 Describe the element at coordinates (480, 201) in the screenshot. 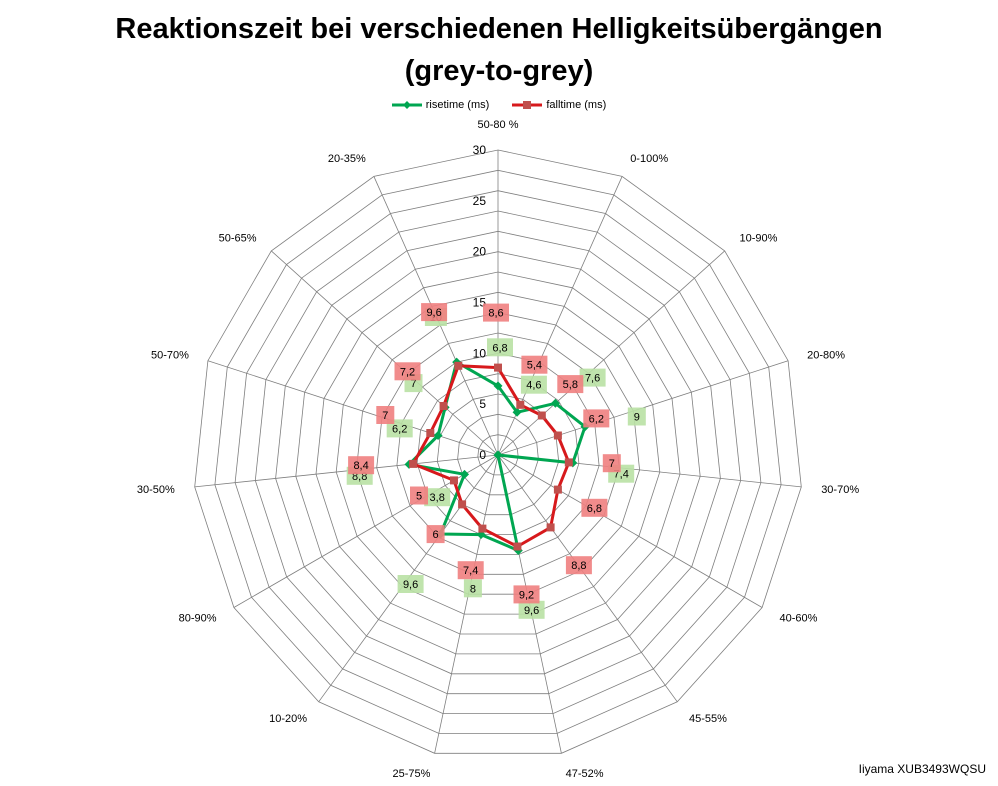

I see `radial-tick-label: 25` at that location.